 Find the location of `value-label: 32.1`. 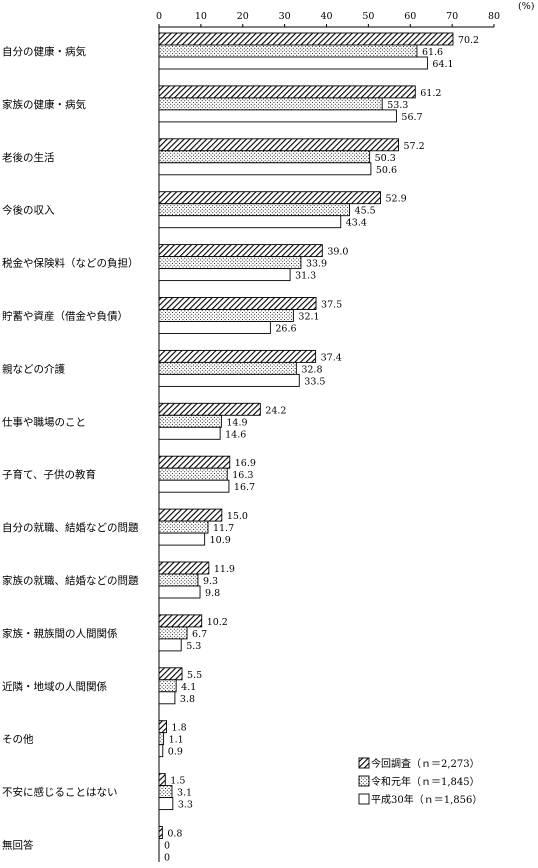

value-label: 32.1 is located at coordinates (308, 317).